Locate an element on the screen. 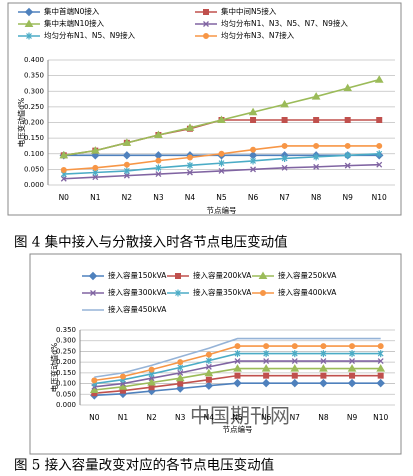 The width and height of the screenshot is (413, 476). y-axis-label: 电压变动值d% is located at coordinates (54, 367).